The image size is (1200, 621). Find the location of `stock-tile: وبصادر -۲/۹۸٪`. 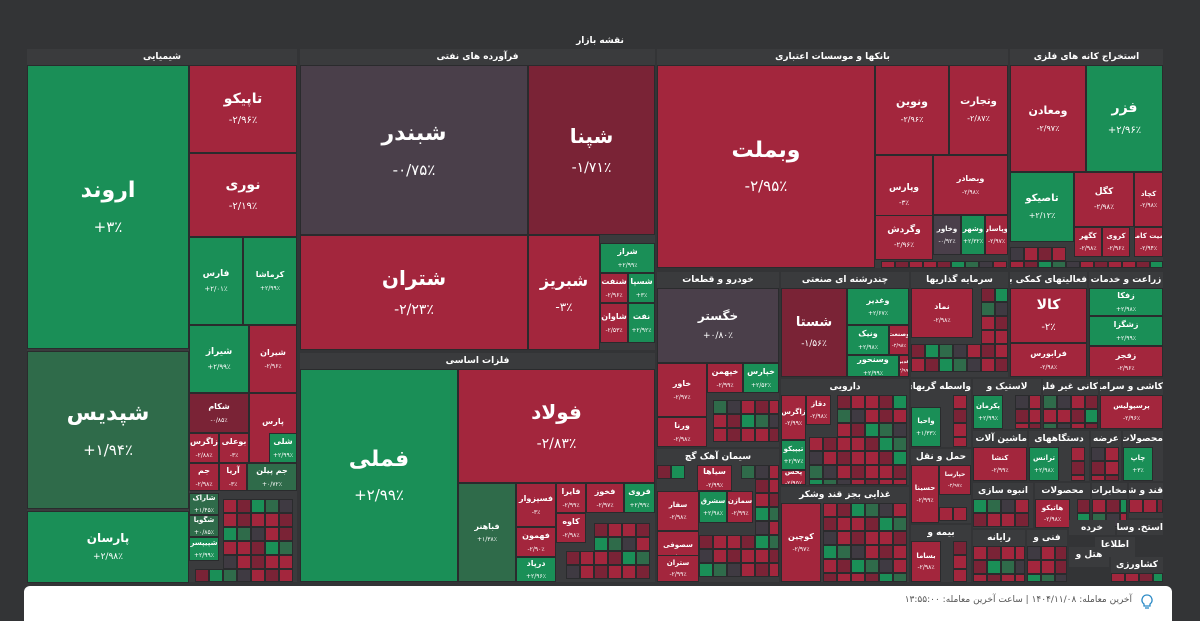

stock-tile: وبصادر -۲/۹۸٪ is located at coordinates (970, 185).